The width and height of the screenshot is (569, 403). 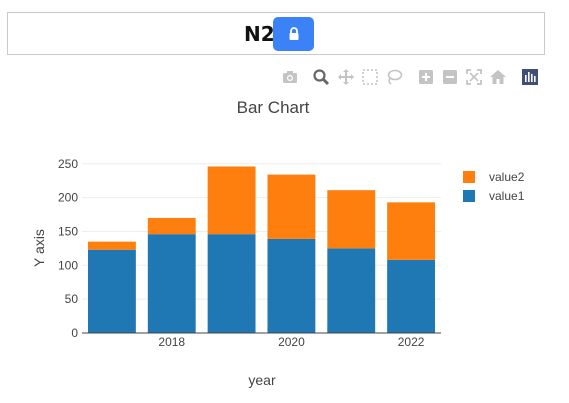 I want to click on y-tick-label: 0, so click(x=74, y=333).